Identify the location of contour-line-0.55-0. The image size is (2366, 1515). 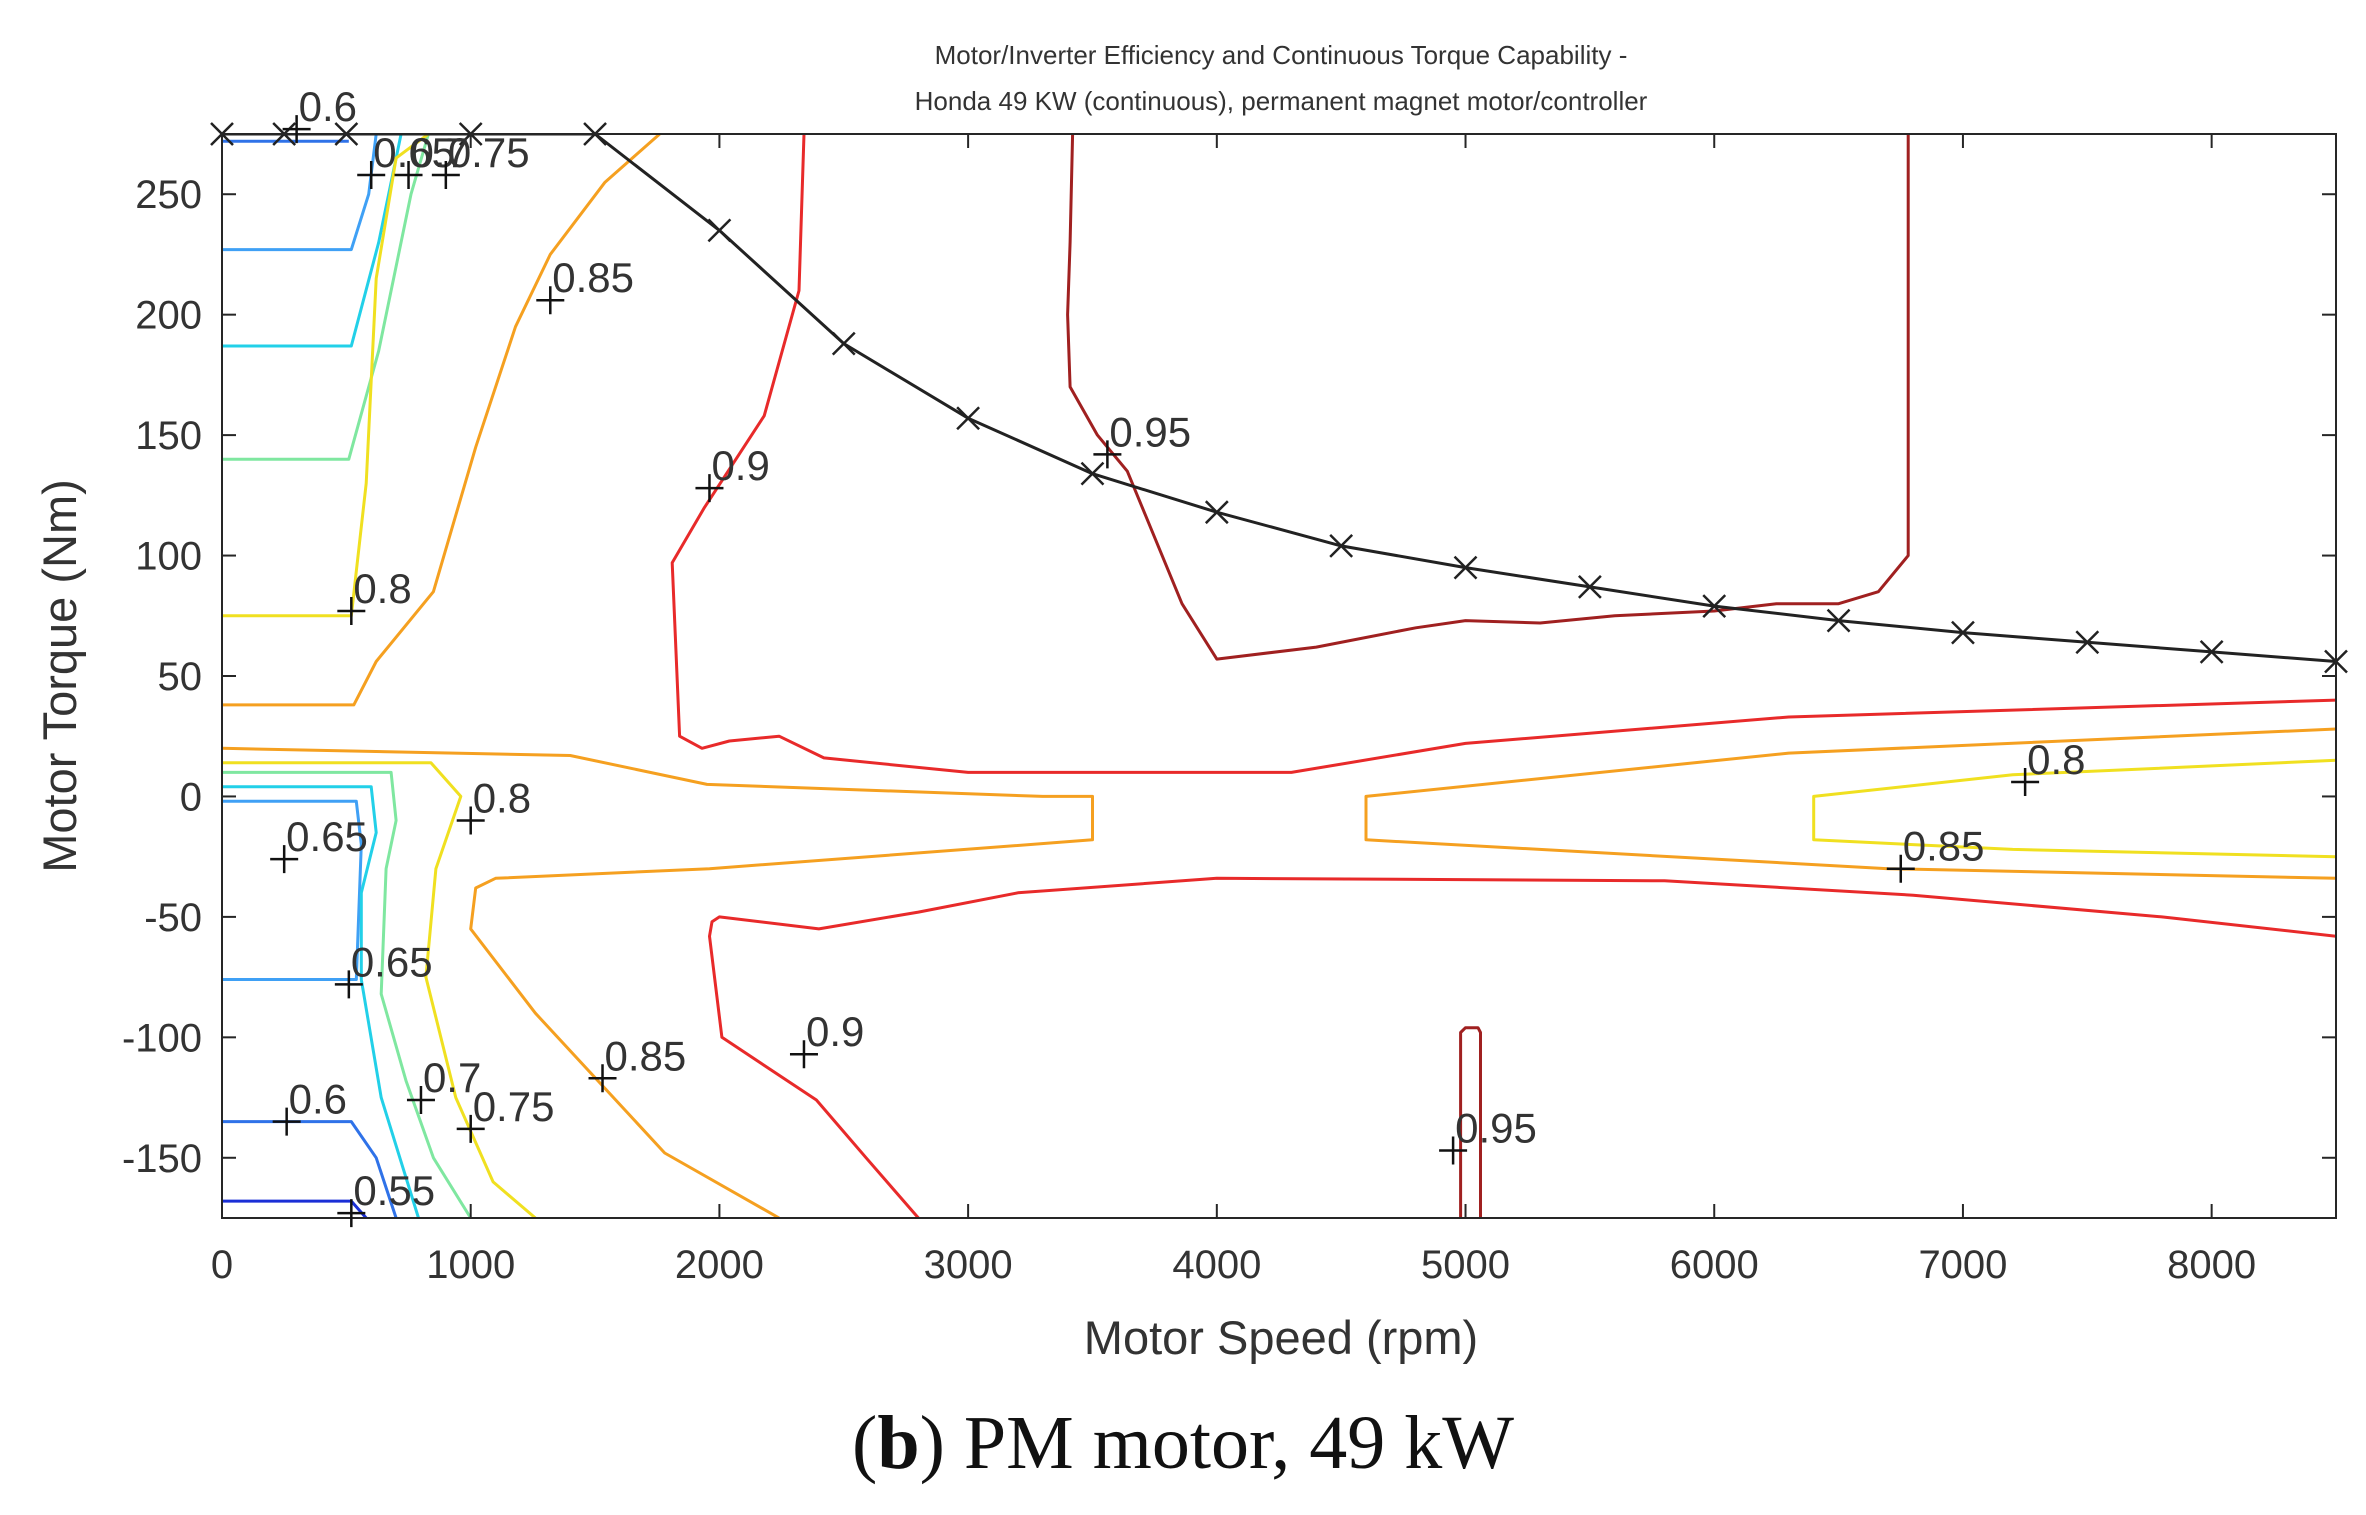
(295, 1208).